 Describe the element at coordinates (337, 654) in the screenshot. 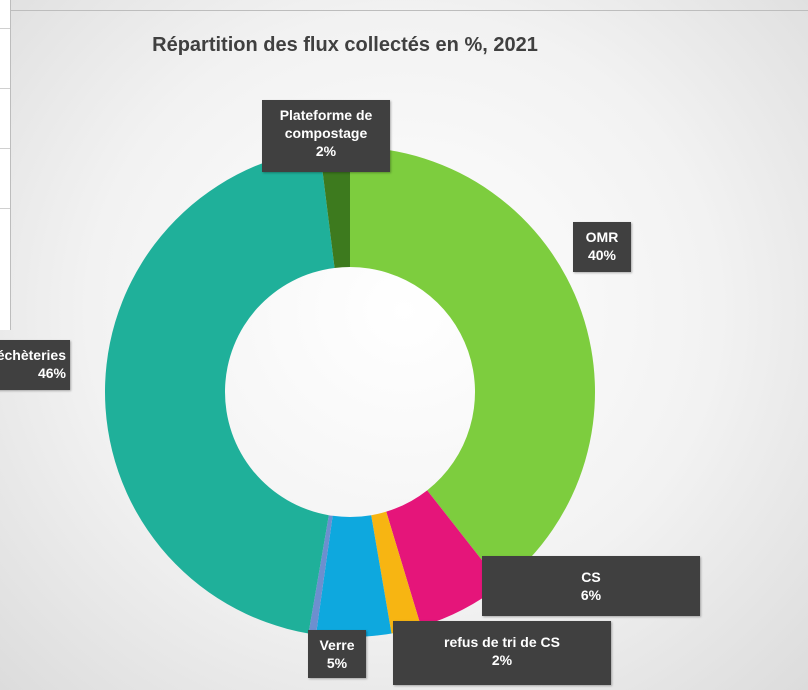

I see `data-label: Verre 5%` at that location.